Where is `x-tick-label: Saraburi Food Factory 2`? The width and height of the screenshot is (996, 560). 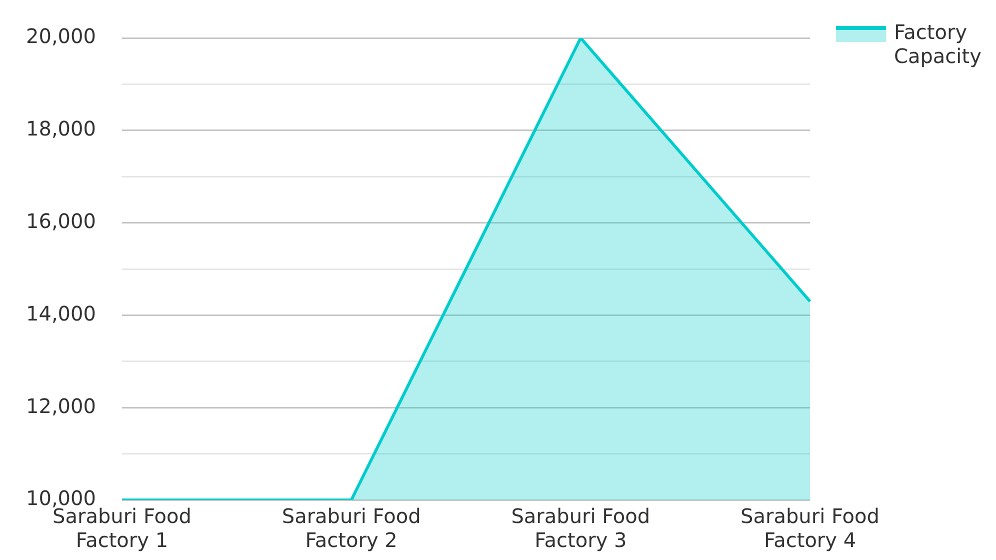
x-tick-label: Saraburi Food Factory 2 is located at coordinates (351, 528).